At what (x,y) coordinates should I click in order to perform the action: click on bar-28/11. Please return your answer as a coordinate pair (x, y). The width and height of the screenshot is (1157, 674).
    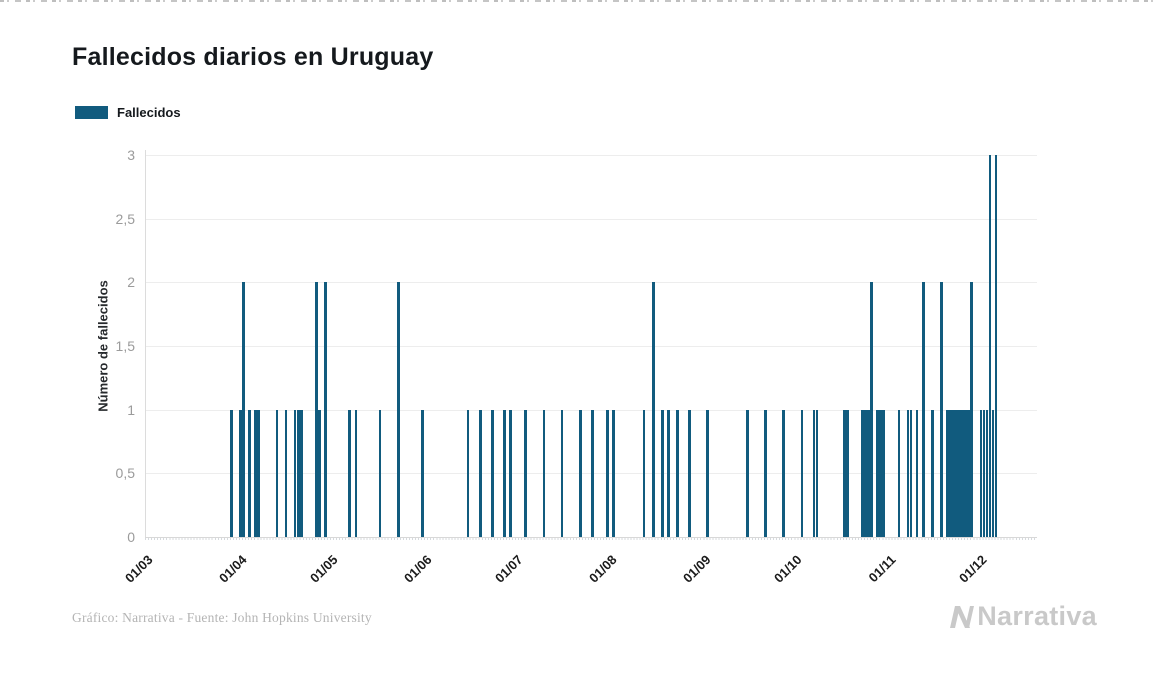
    Looking at the image, I should click on (972, 409).